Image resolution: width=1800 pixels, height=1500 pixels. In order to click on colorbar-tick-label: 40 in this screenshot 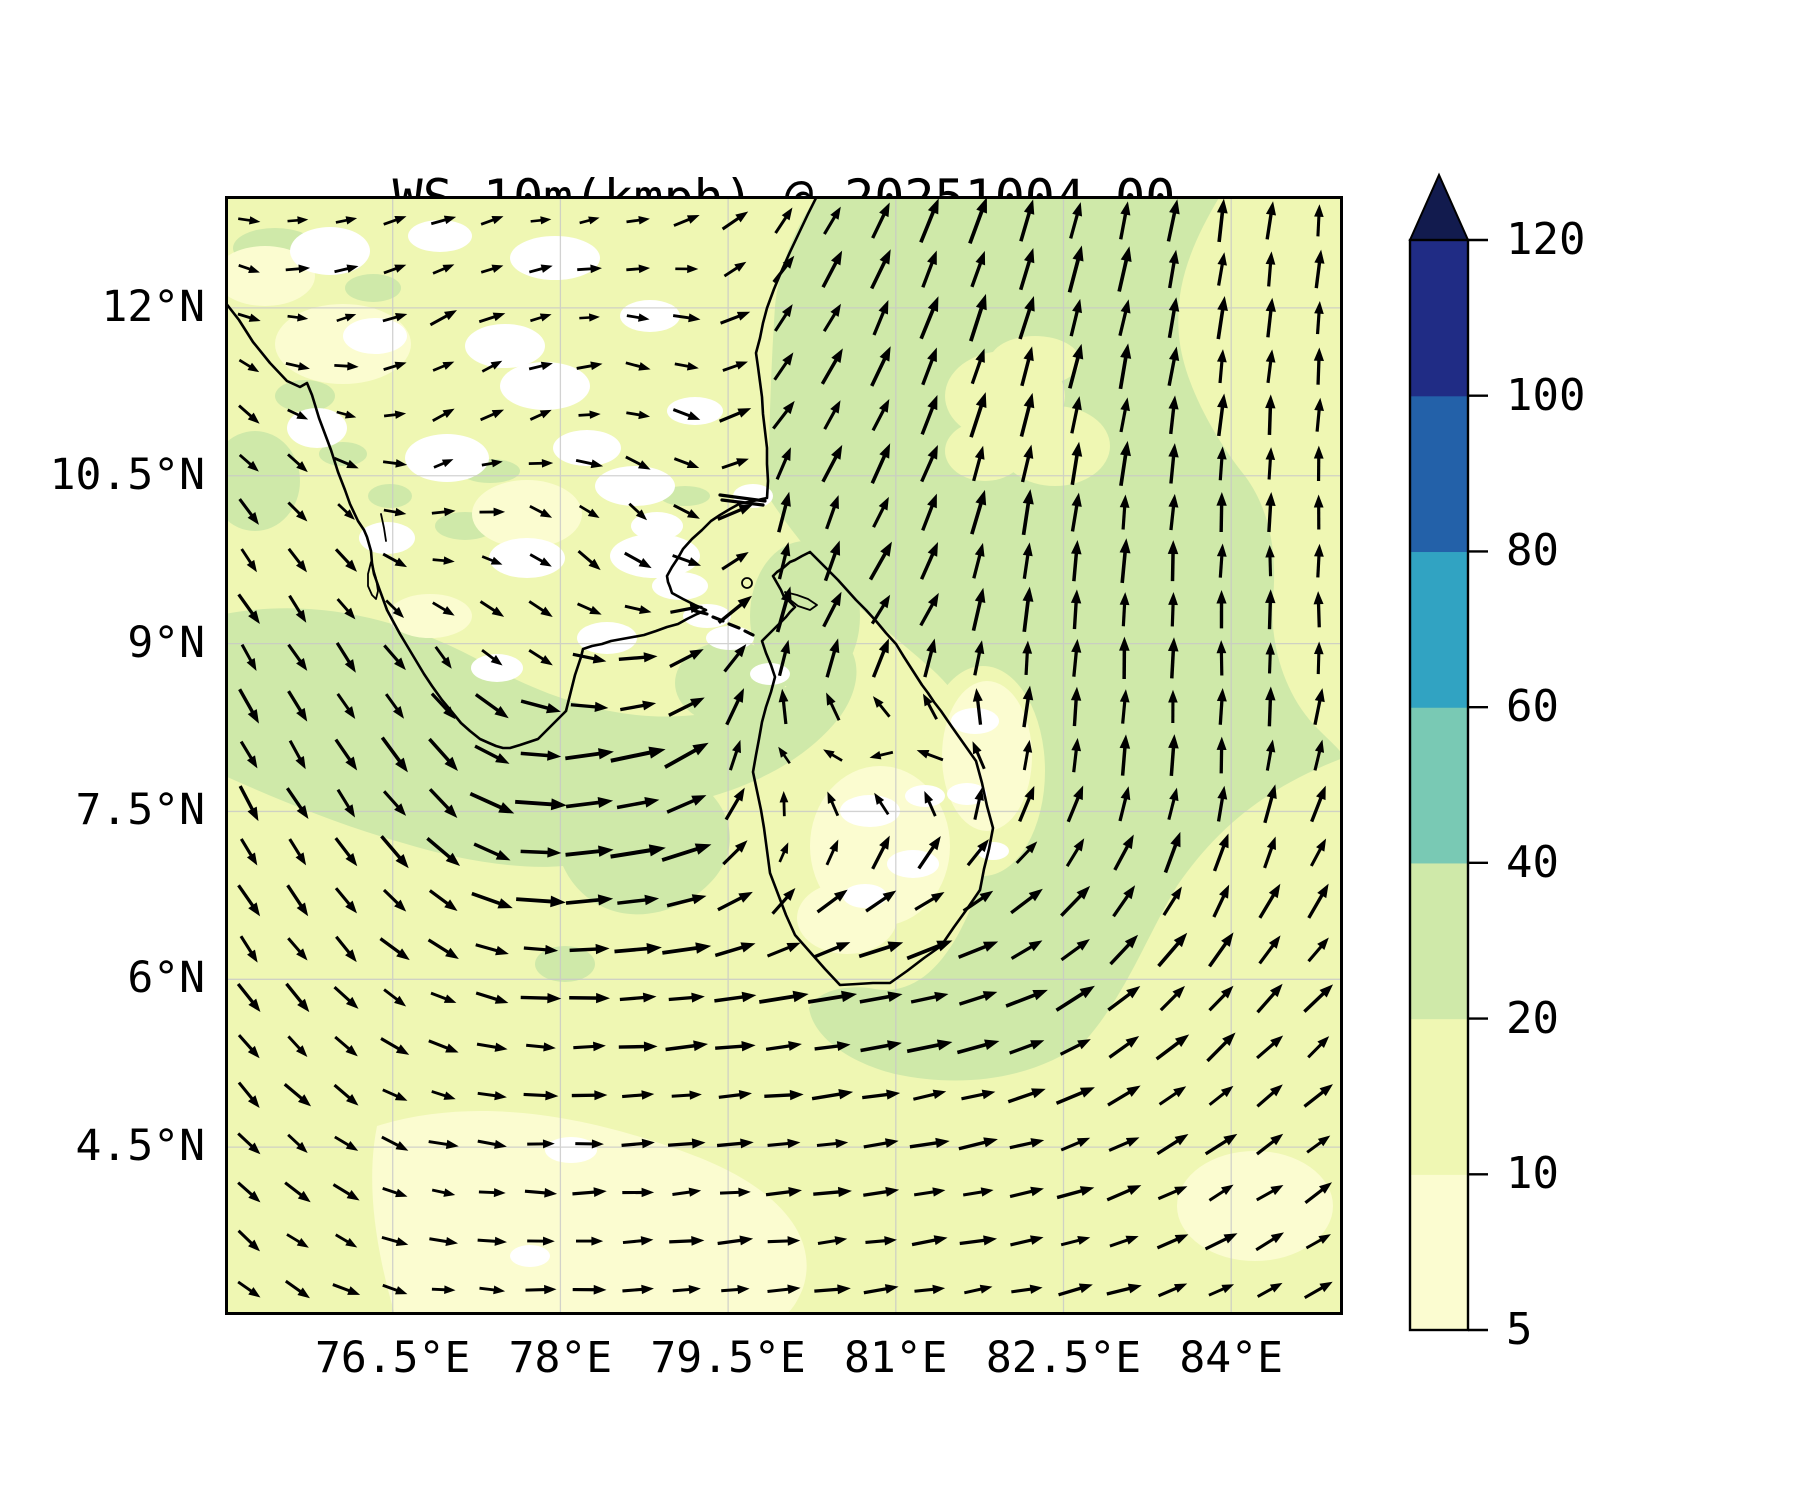, I will do `click(1532, 862)`.